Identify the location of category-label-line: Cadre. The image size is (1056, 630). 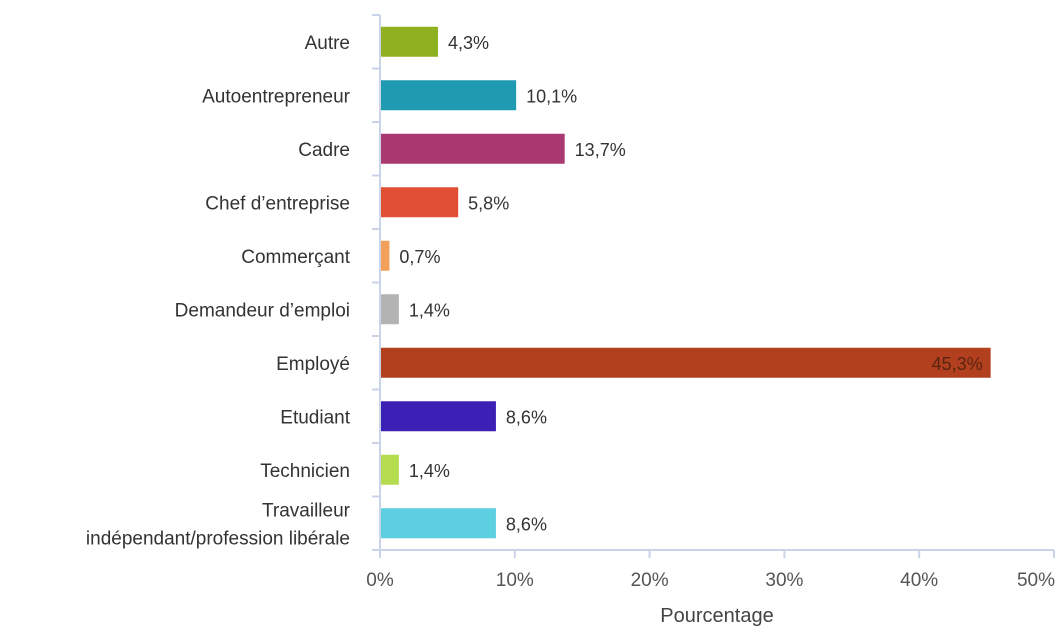
(324, 150).